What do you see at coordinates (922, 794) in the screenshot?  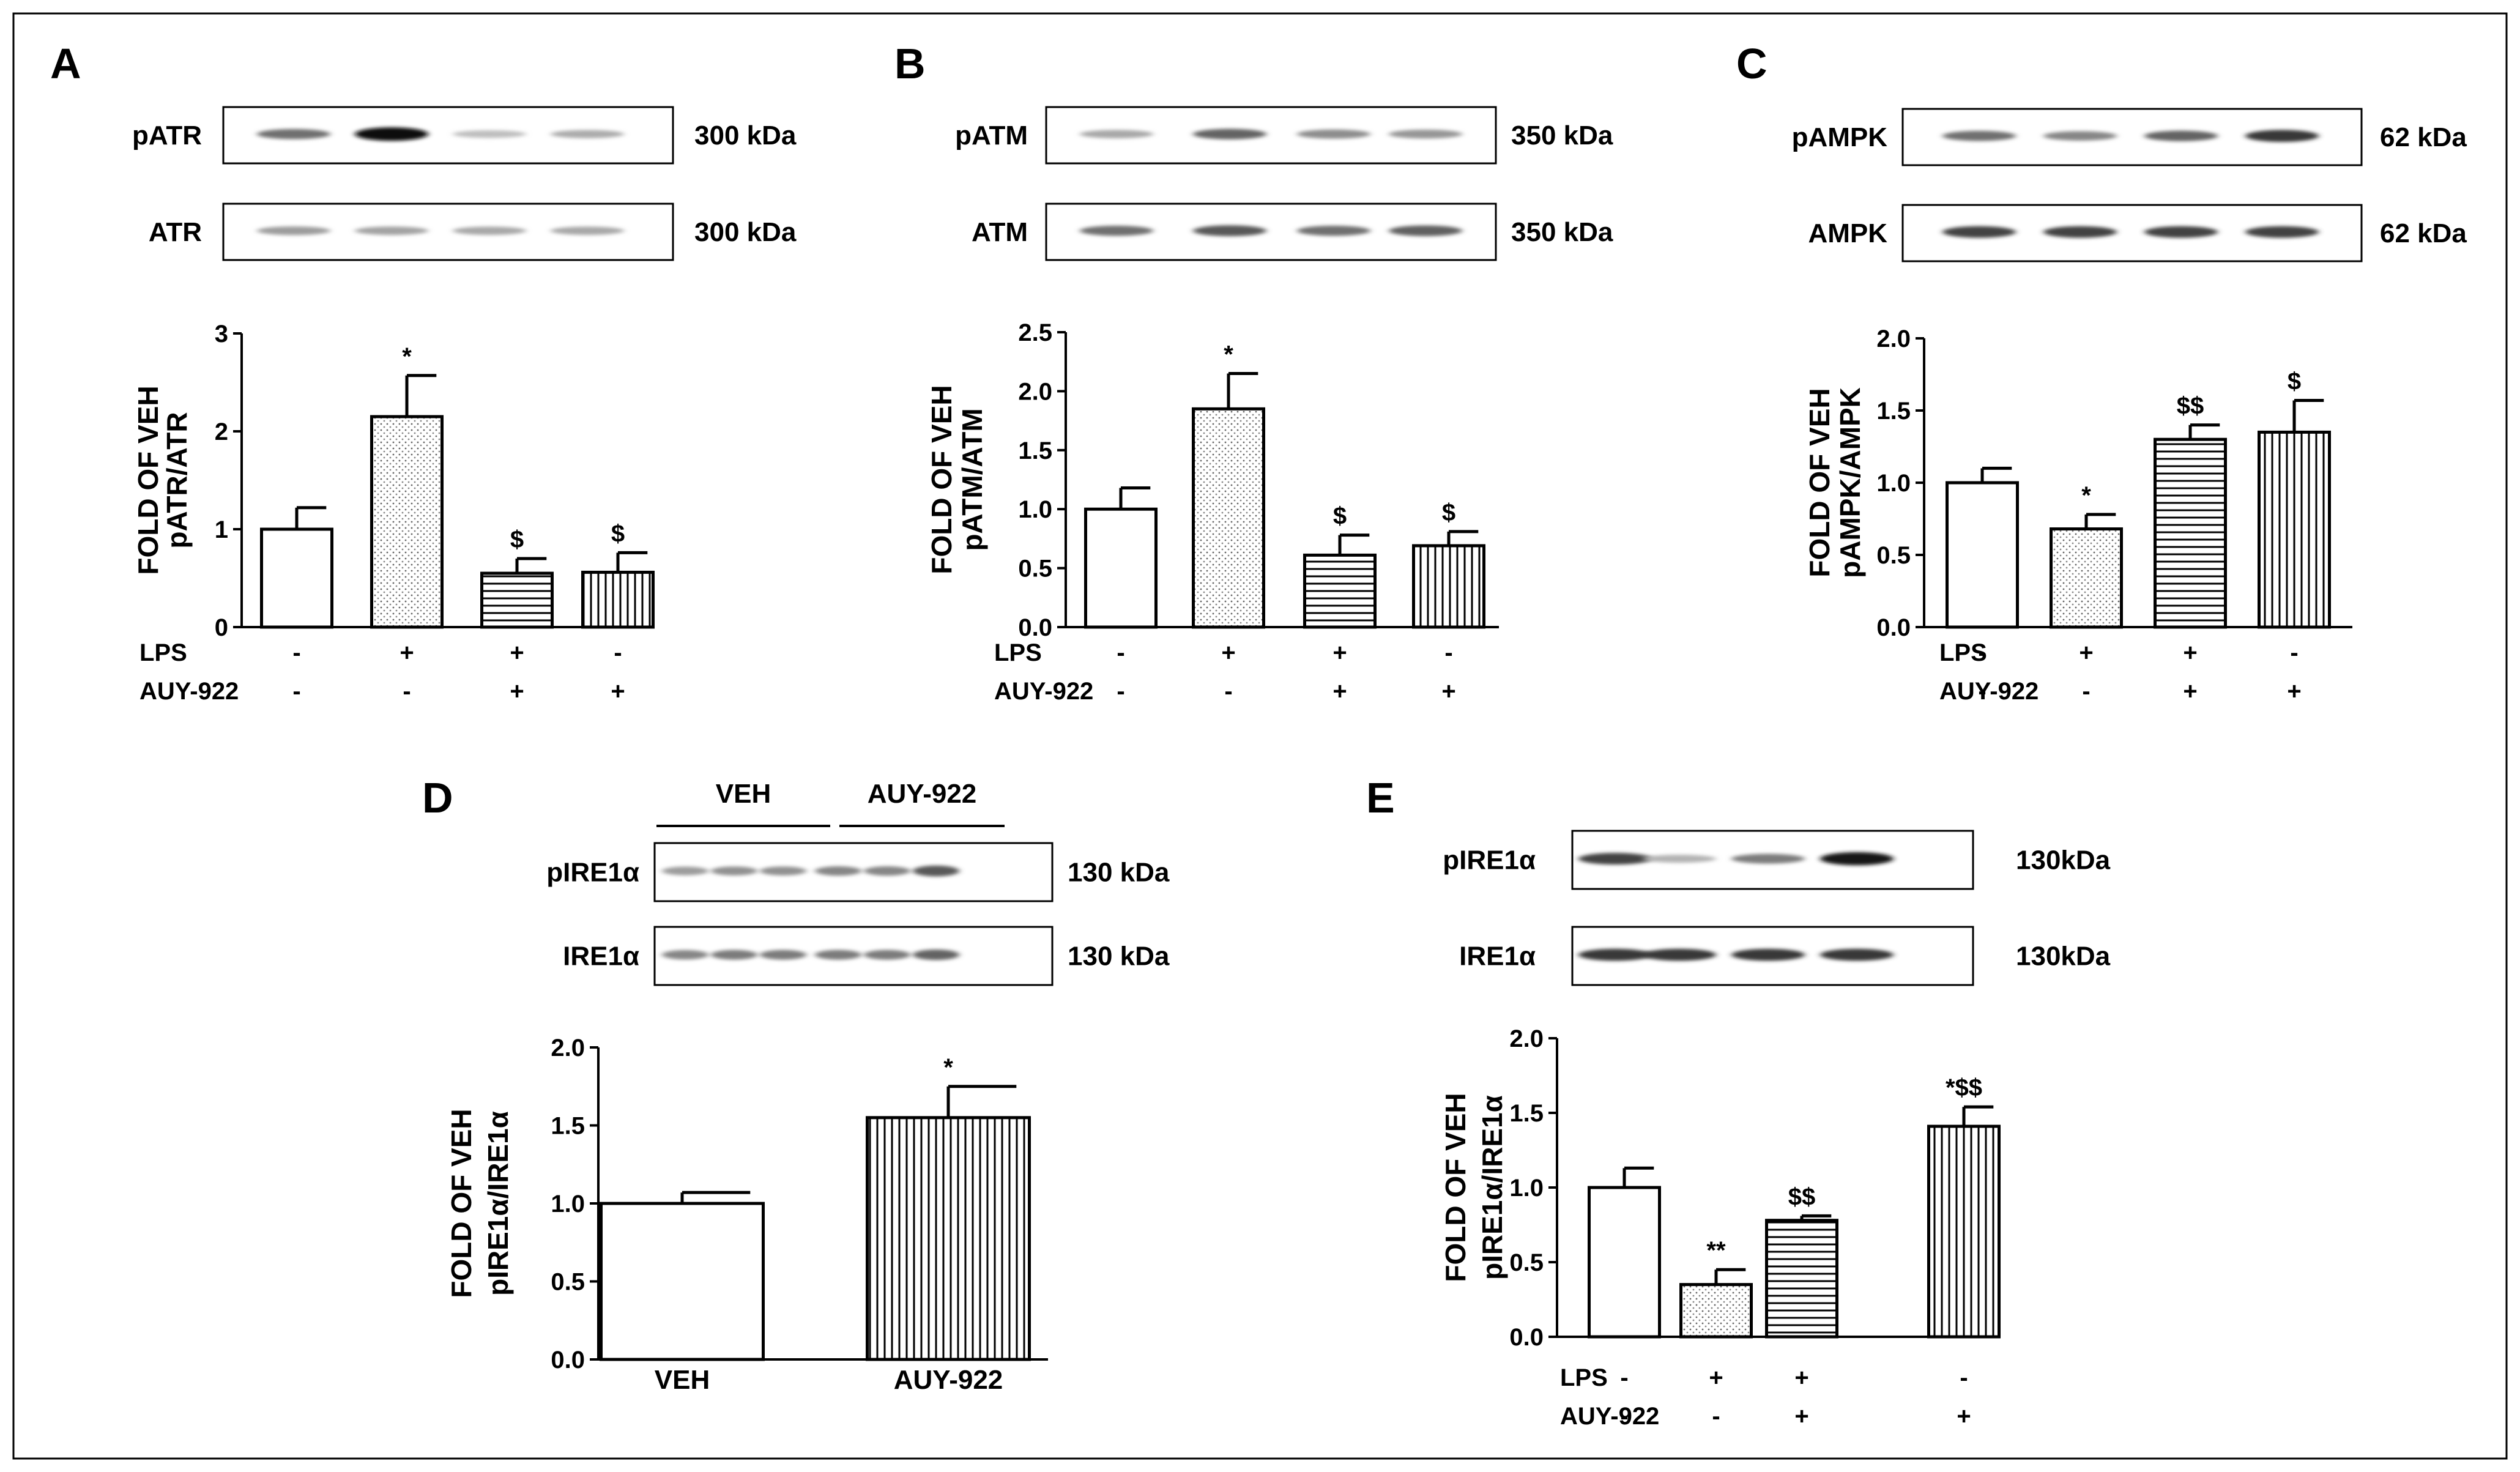 I see `group-label: AUY-922` at bounding box center [922, 794].